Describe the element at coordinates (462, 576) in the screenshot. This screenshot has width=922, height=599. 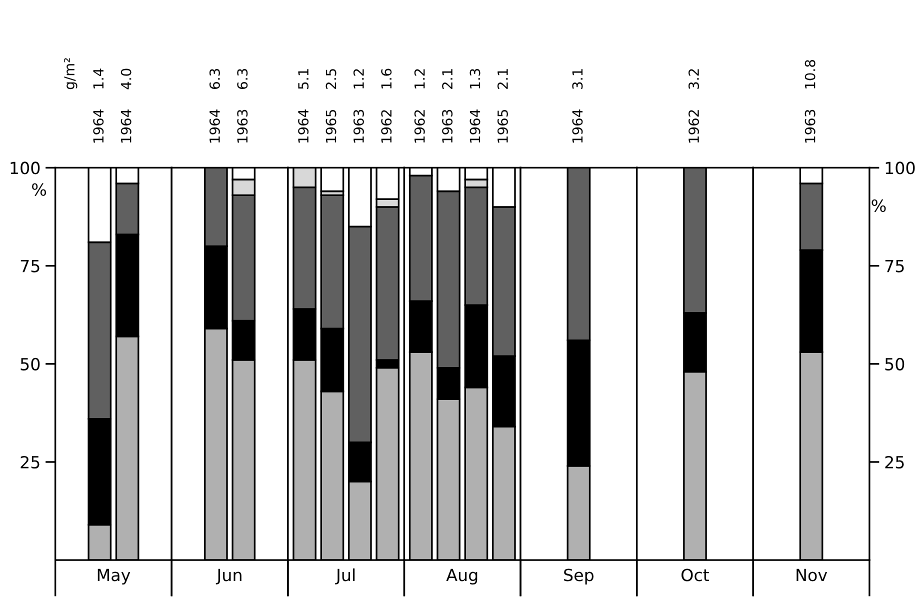
I see `x-axis-title: Aug` at that location.